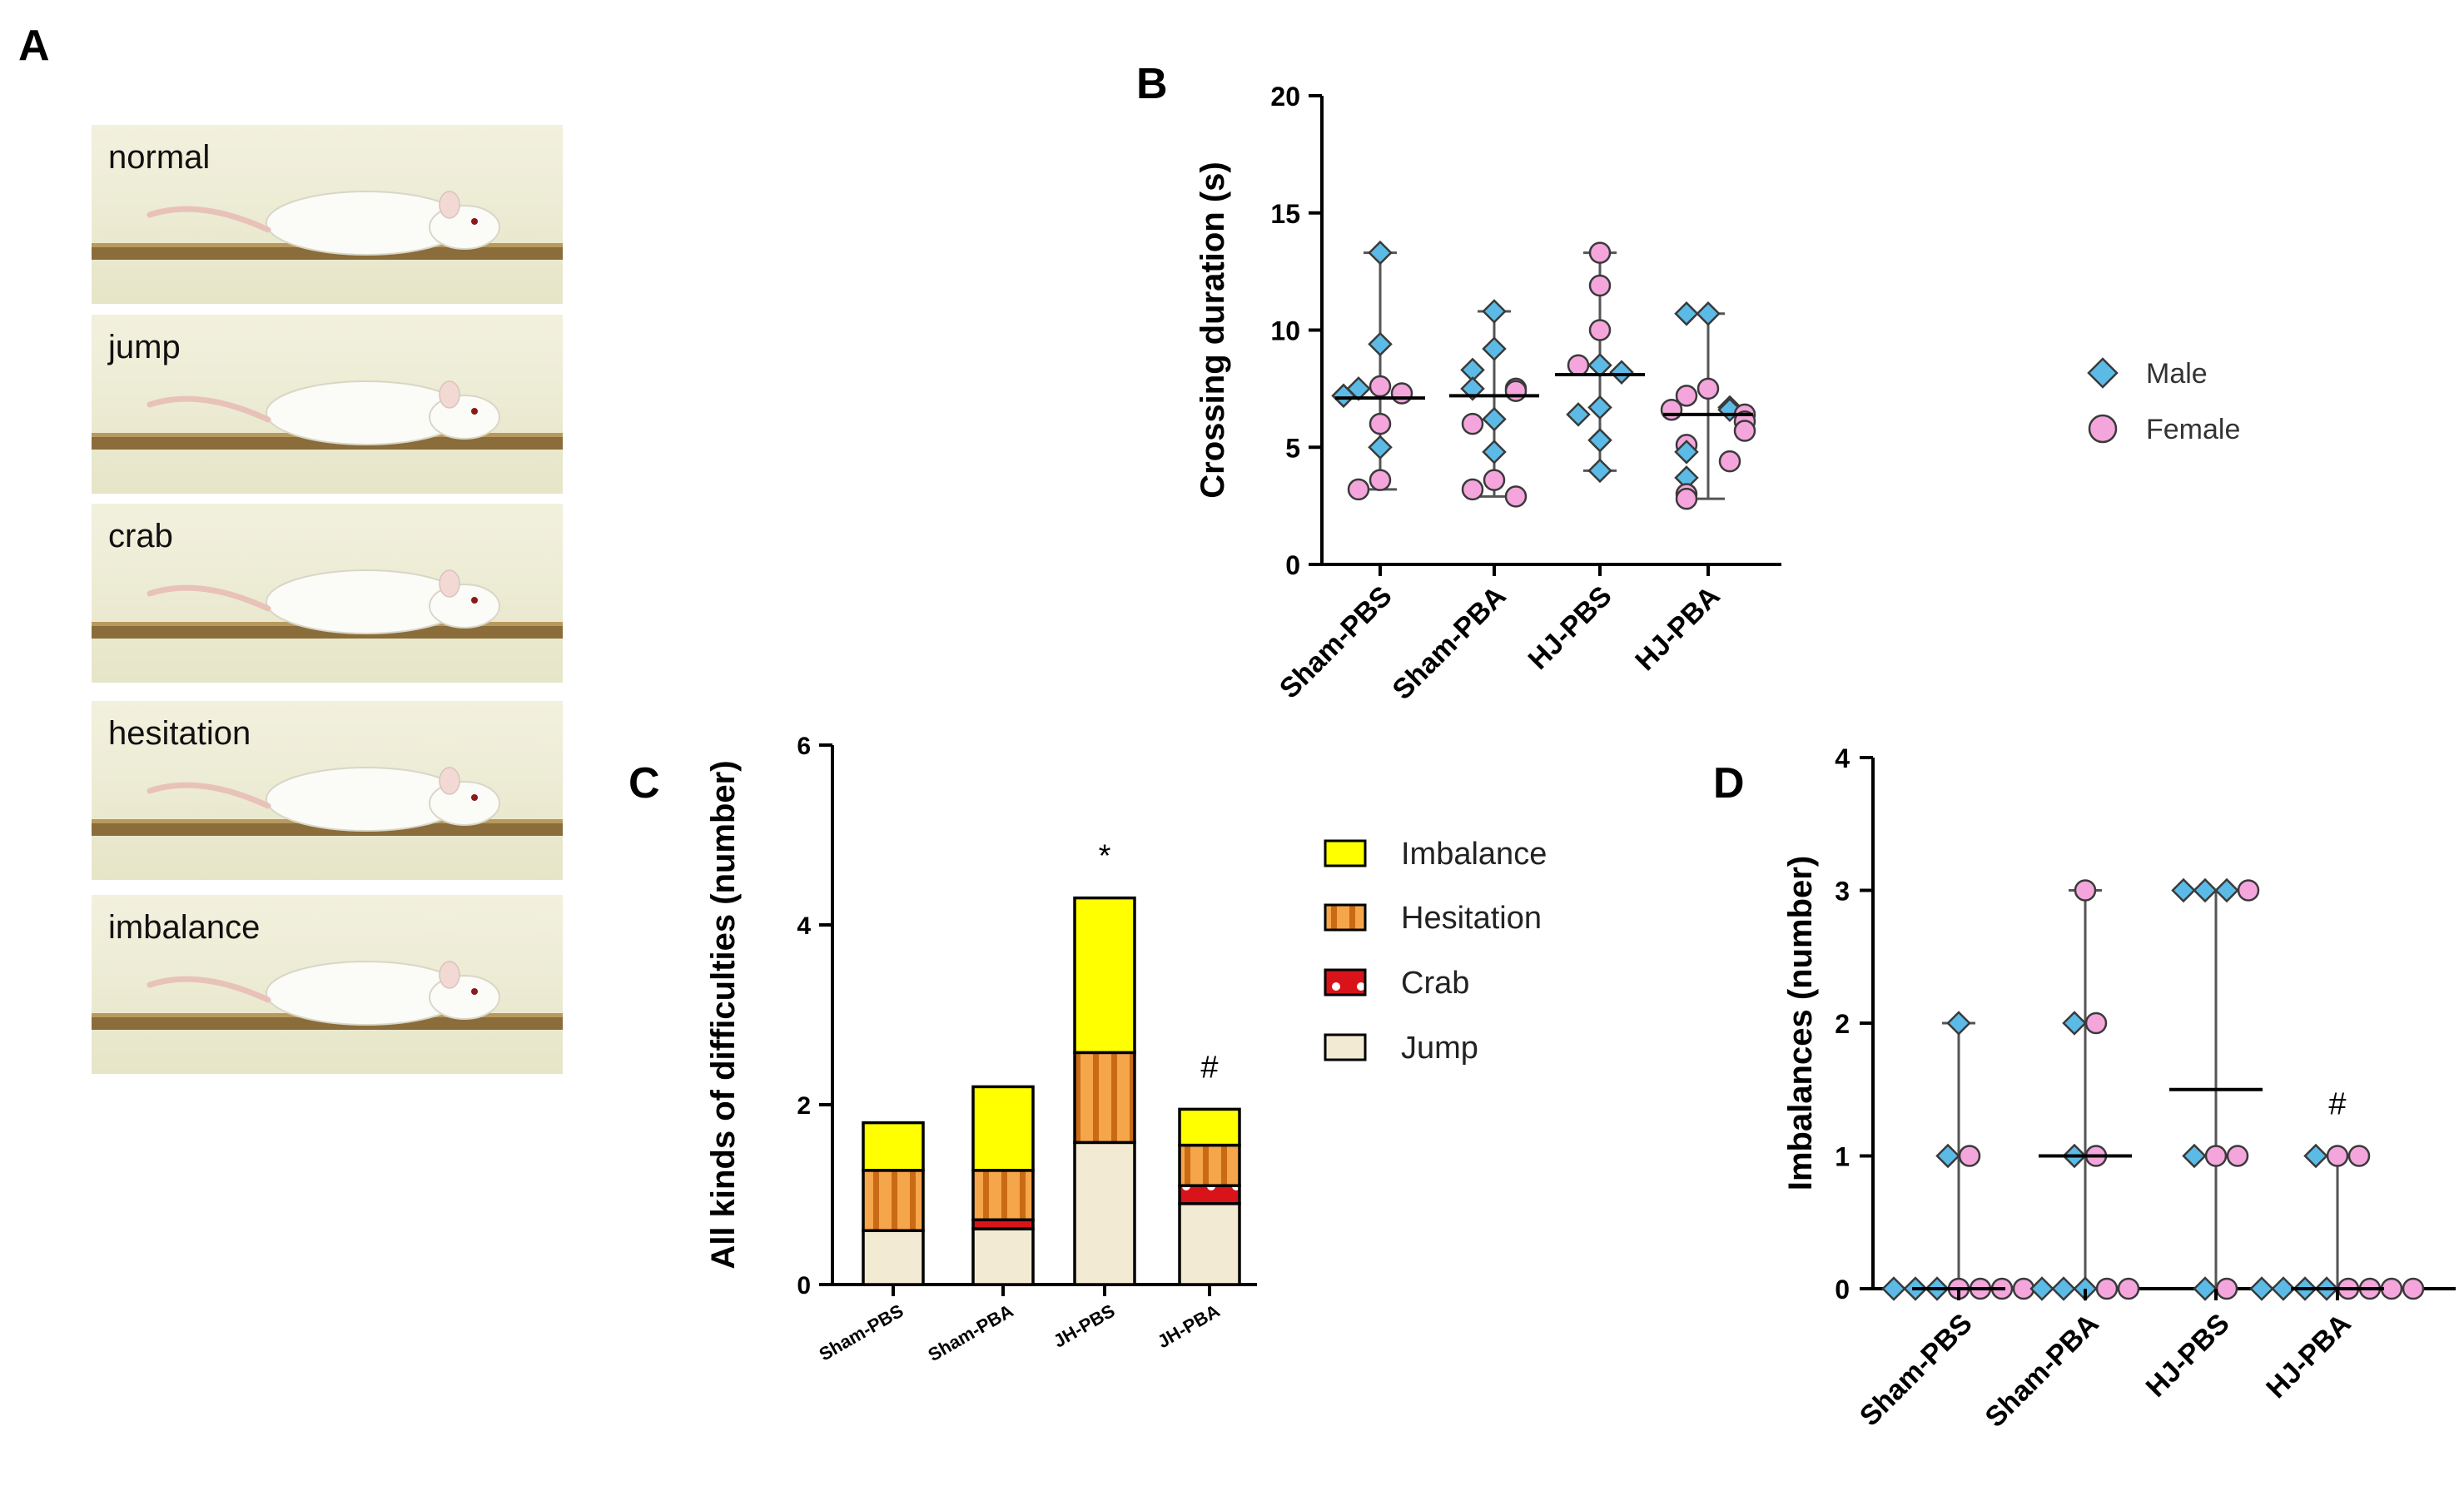  I want to click on legend-swatch-hesitation, so click(1345, 917).